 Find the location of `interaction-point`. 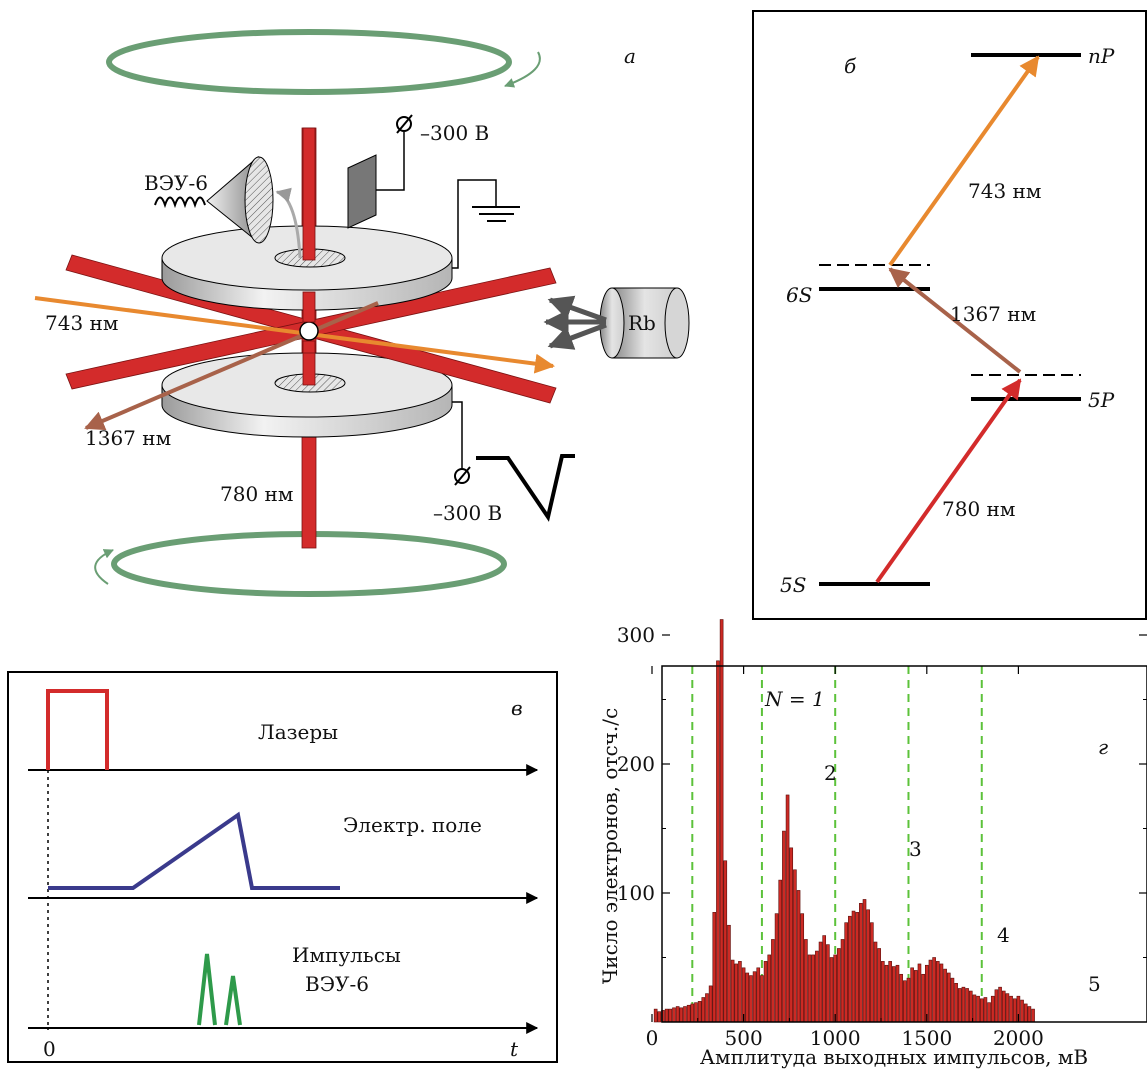

interaction-point is located at coordinates (309, 331).